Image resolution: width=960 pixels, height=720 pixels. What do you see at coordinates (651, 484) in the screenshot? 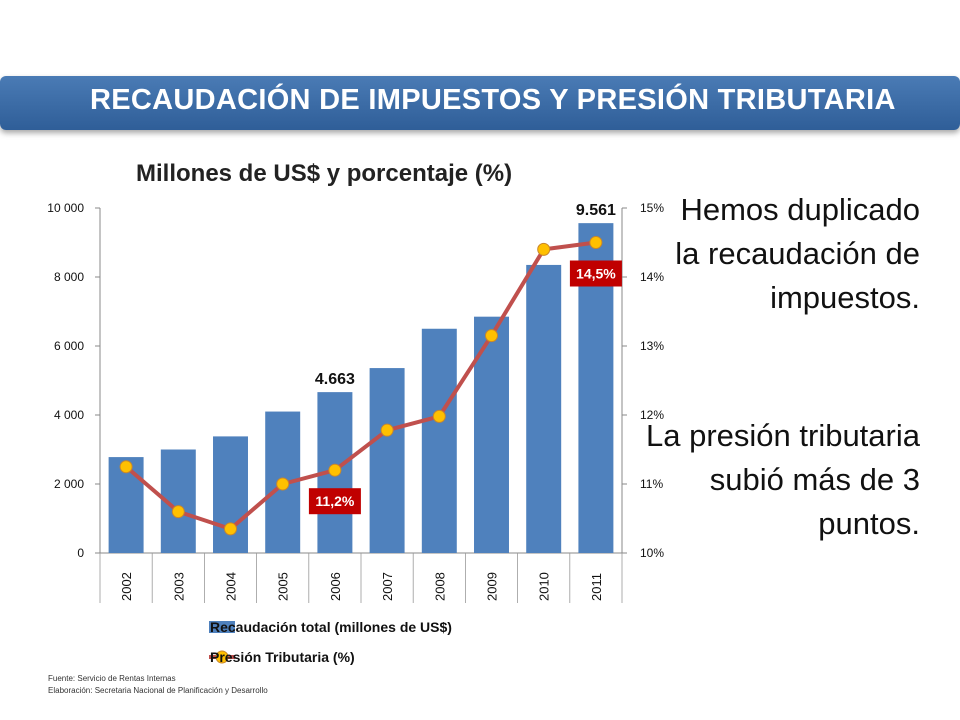
I see `right-tick-label: 11%` at bounding box center [651, 484].